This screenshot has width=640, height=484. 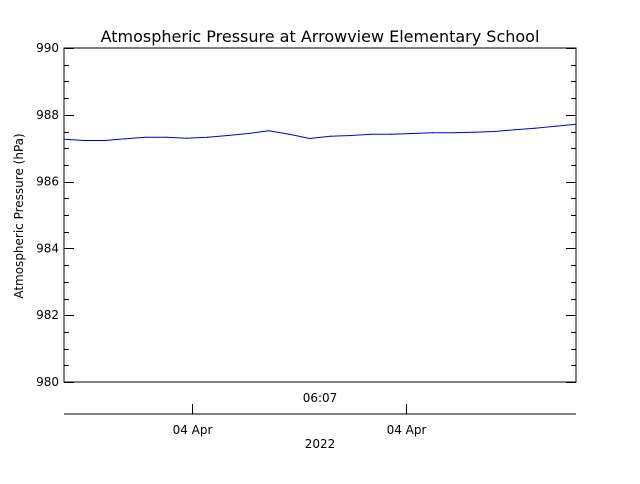 What do you see at coordinates (47, 248) in the screenshot?
I see `y-tick-label: 984` at bounding box center [47, 248].